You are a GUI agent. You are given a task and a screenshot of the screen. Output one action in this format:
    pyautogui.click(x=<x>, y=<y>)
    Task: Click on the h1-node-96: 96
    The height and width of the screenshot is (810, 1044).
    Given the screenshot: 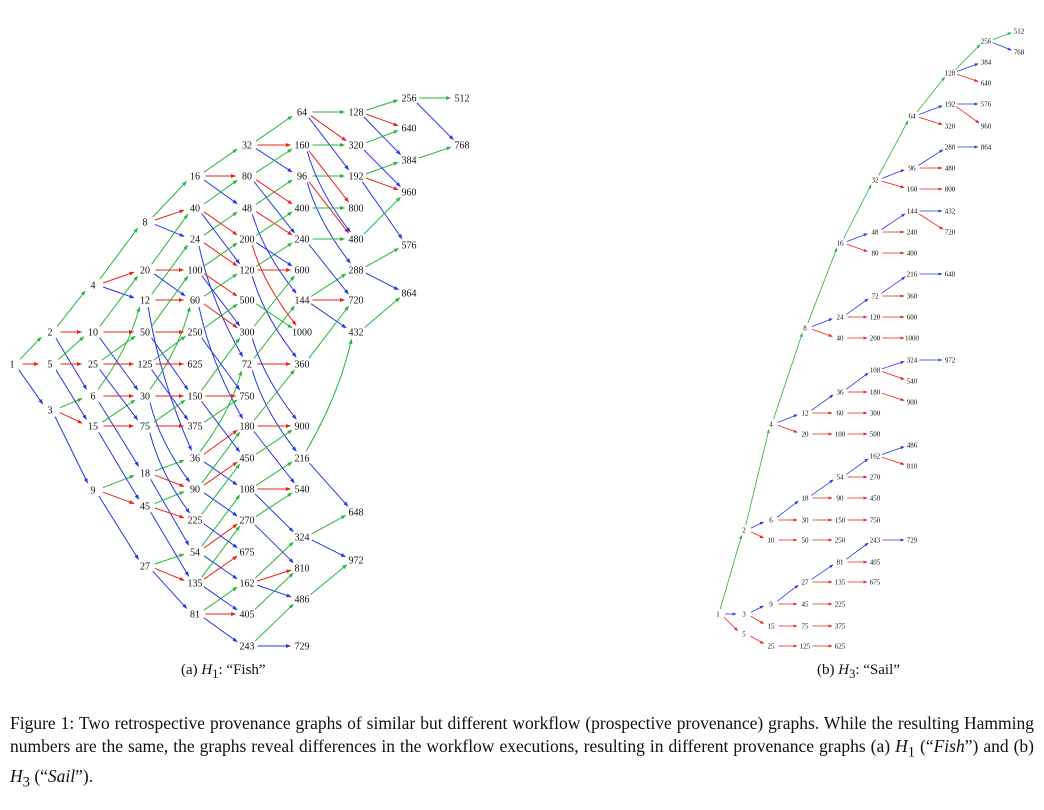 What is the action you would take?
    pyautogui.click(x=302, y=177)
    